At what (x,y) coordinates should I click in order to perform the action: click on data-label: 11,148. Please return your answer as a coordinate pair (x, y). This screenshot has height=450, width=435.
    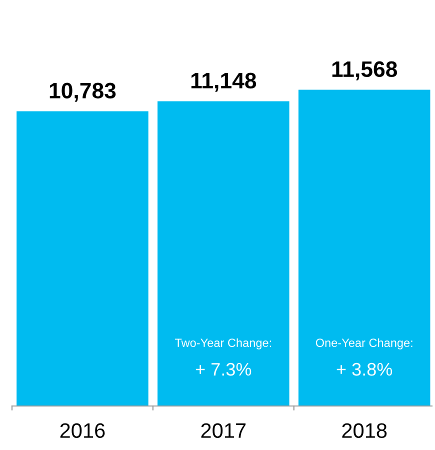
    Looking at the image, I should click on (223, 82).